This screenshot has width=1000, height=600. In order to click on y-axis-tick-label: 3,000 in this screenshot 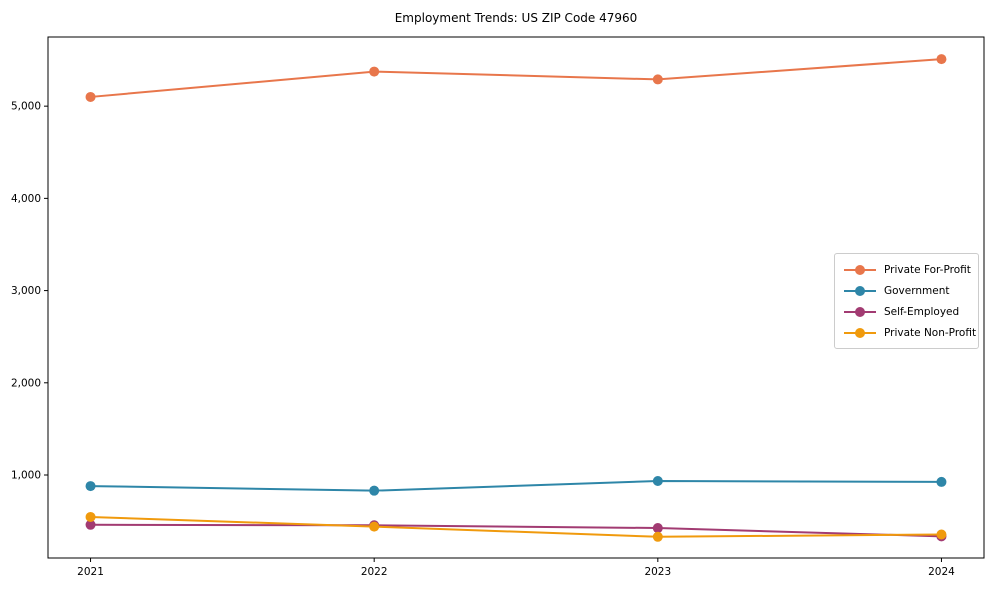, I will do `click(26, 291)`.